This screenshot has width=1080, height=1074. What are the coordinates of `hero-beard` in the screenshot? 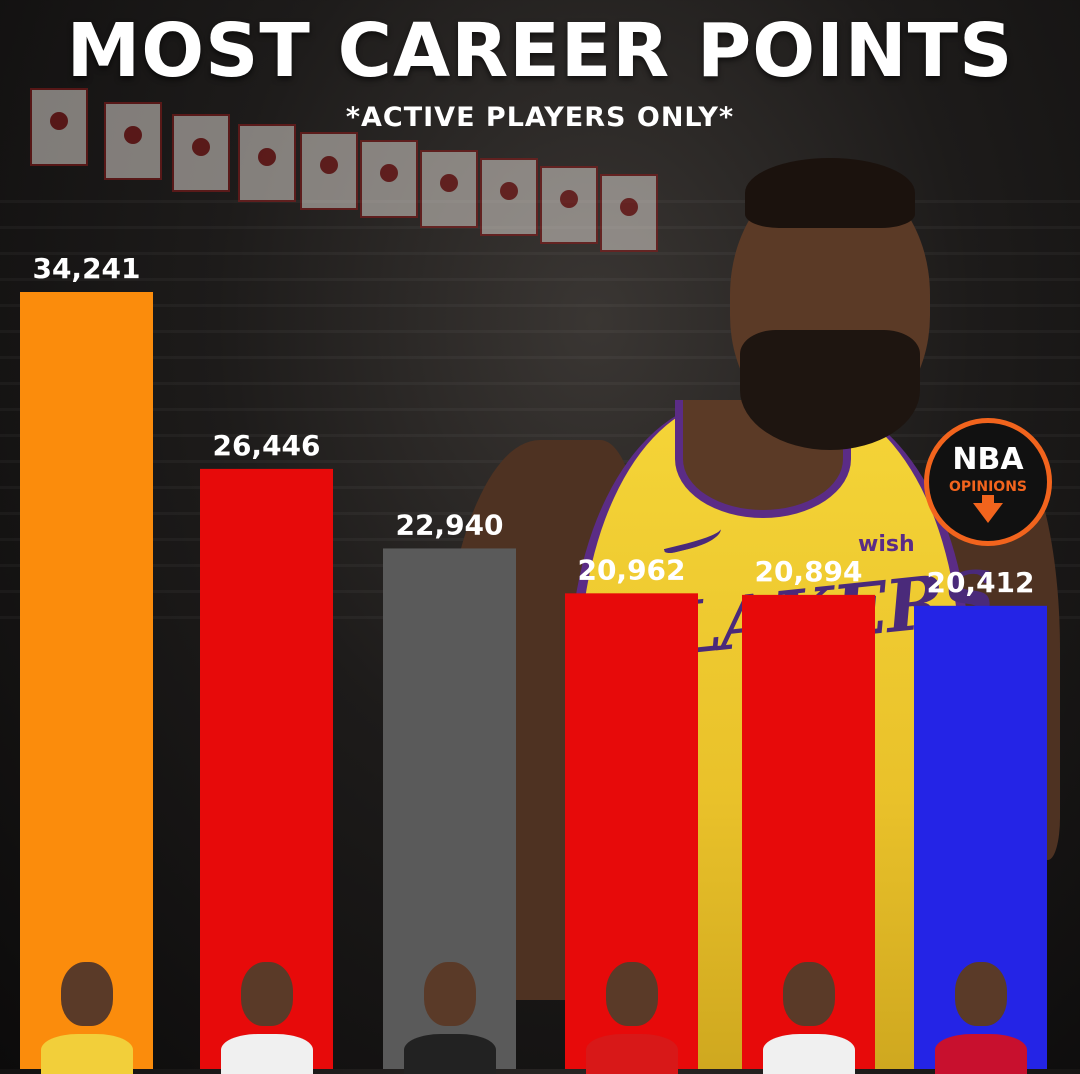 It's located at (830, 390).